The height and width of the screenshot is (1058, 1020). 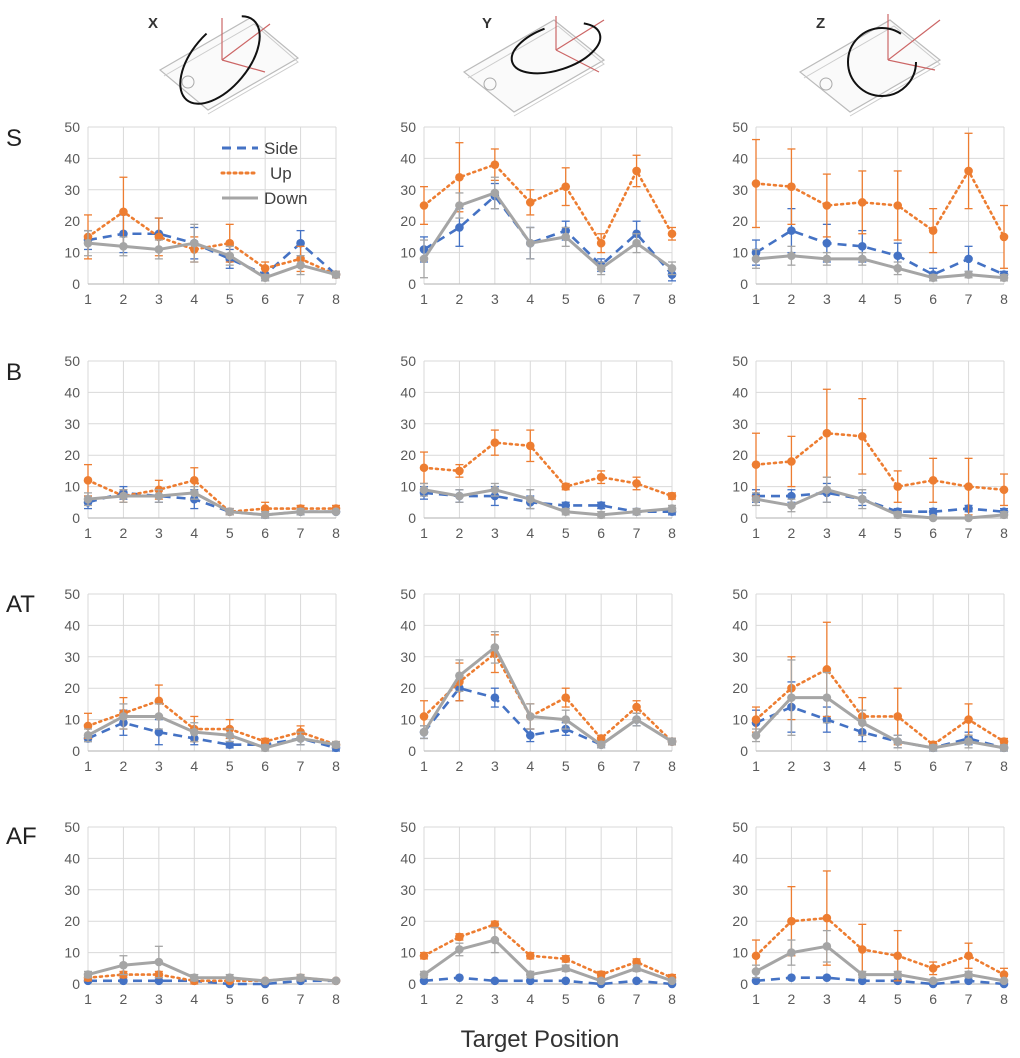 What do you see at coordinates (263, 173) in the screenshot?
I see `legend: Side Up Down` at bounding box center [263, 173].